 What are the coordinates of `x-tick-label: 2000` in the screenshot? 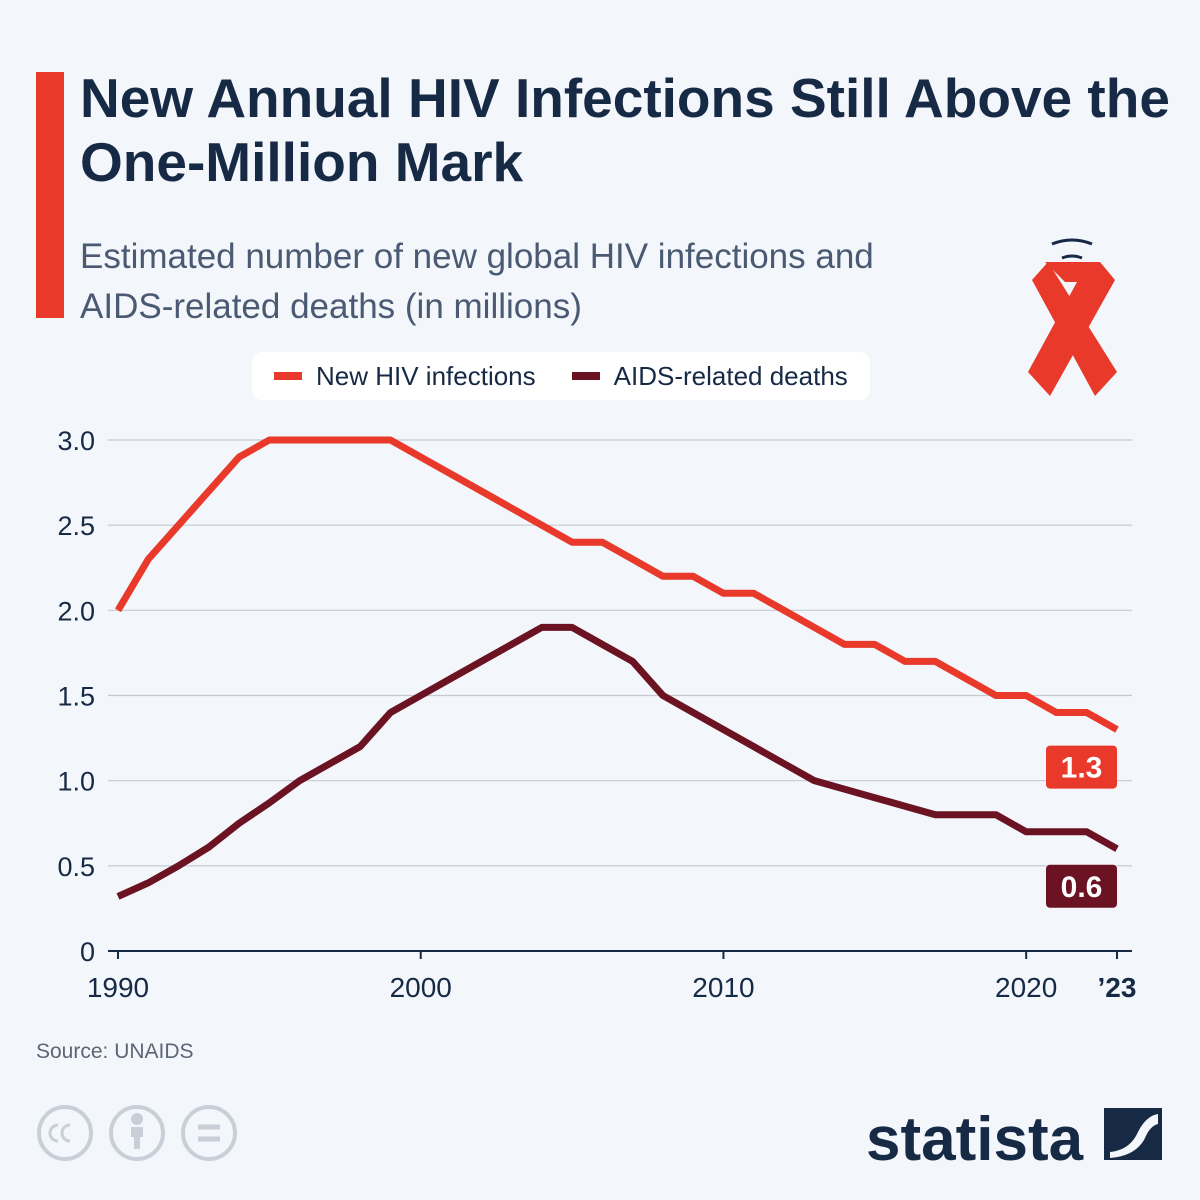 It's located at (421, 987).